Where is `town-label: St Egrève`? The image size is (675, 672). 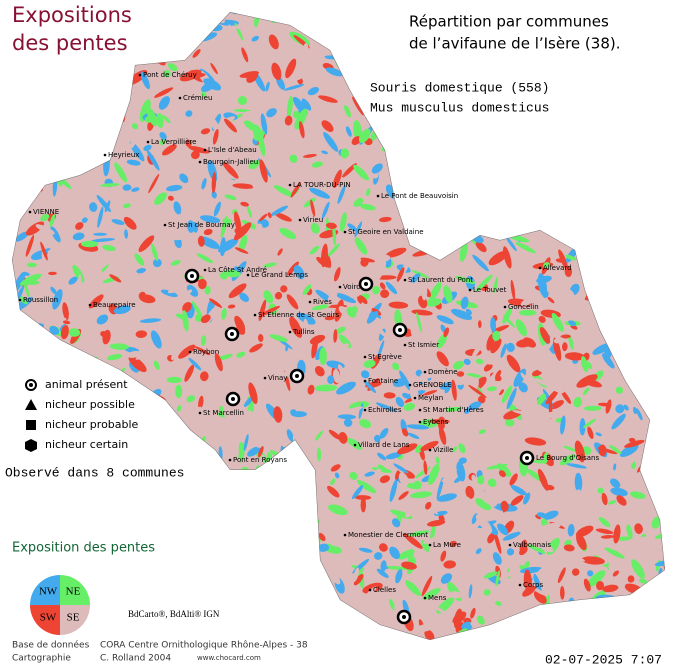 town-label: St Egrève is located at coordinates (385, 357).